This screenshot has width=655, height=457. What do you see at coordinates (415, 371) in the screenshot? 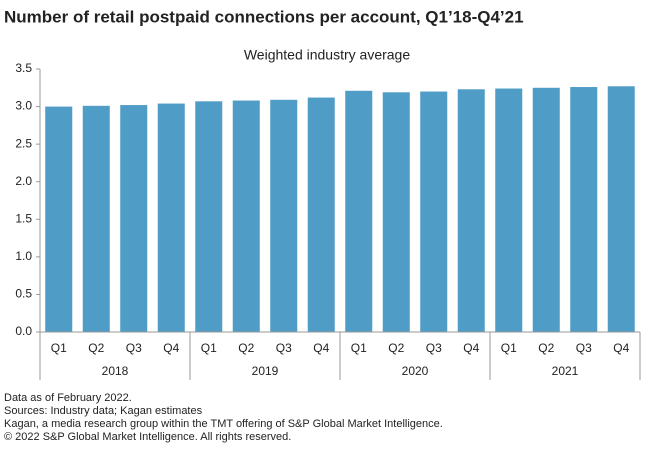
I see `group-label: 2020` at bounding box center [415, 371].